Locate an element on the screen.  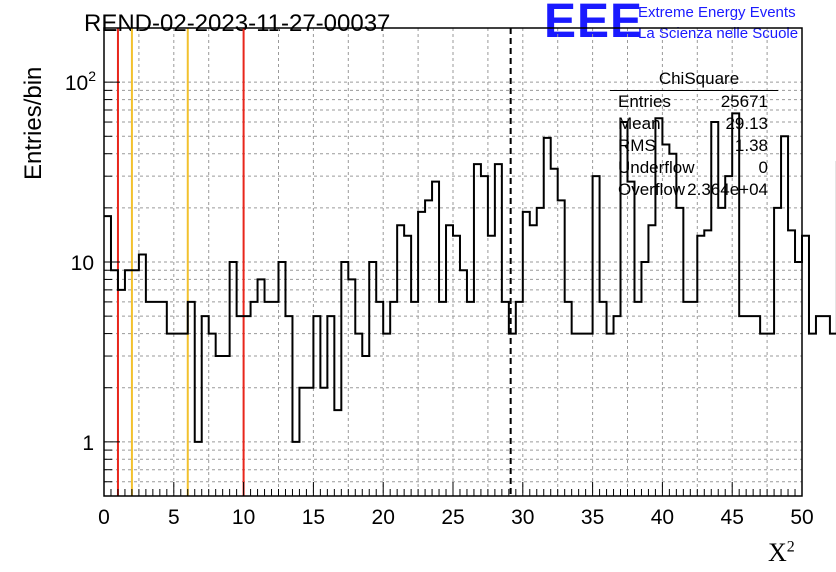
x-tick-label: 10 is located at coordinates (243, 517).